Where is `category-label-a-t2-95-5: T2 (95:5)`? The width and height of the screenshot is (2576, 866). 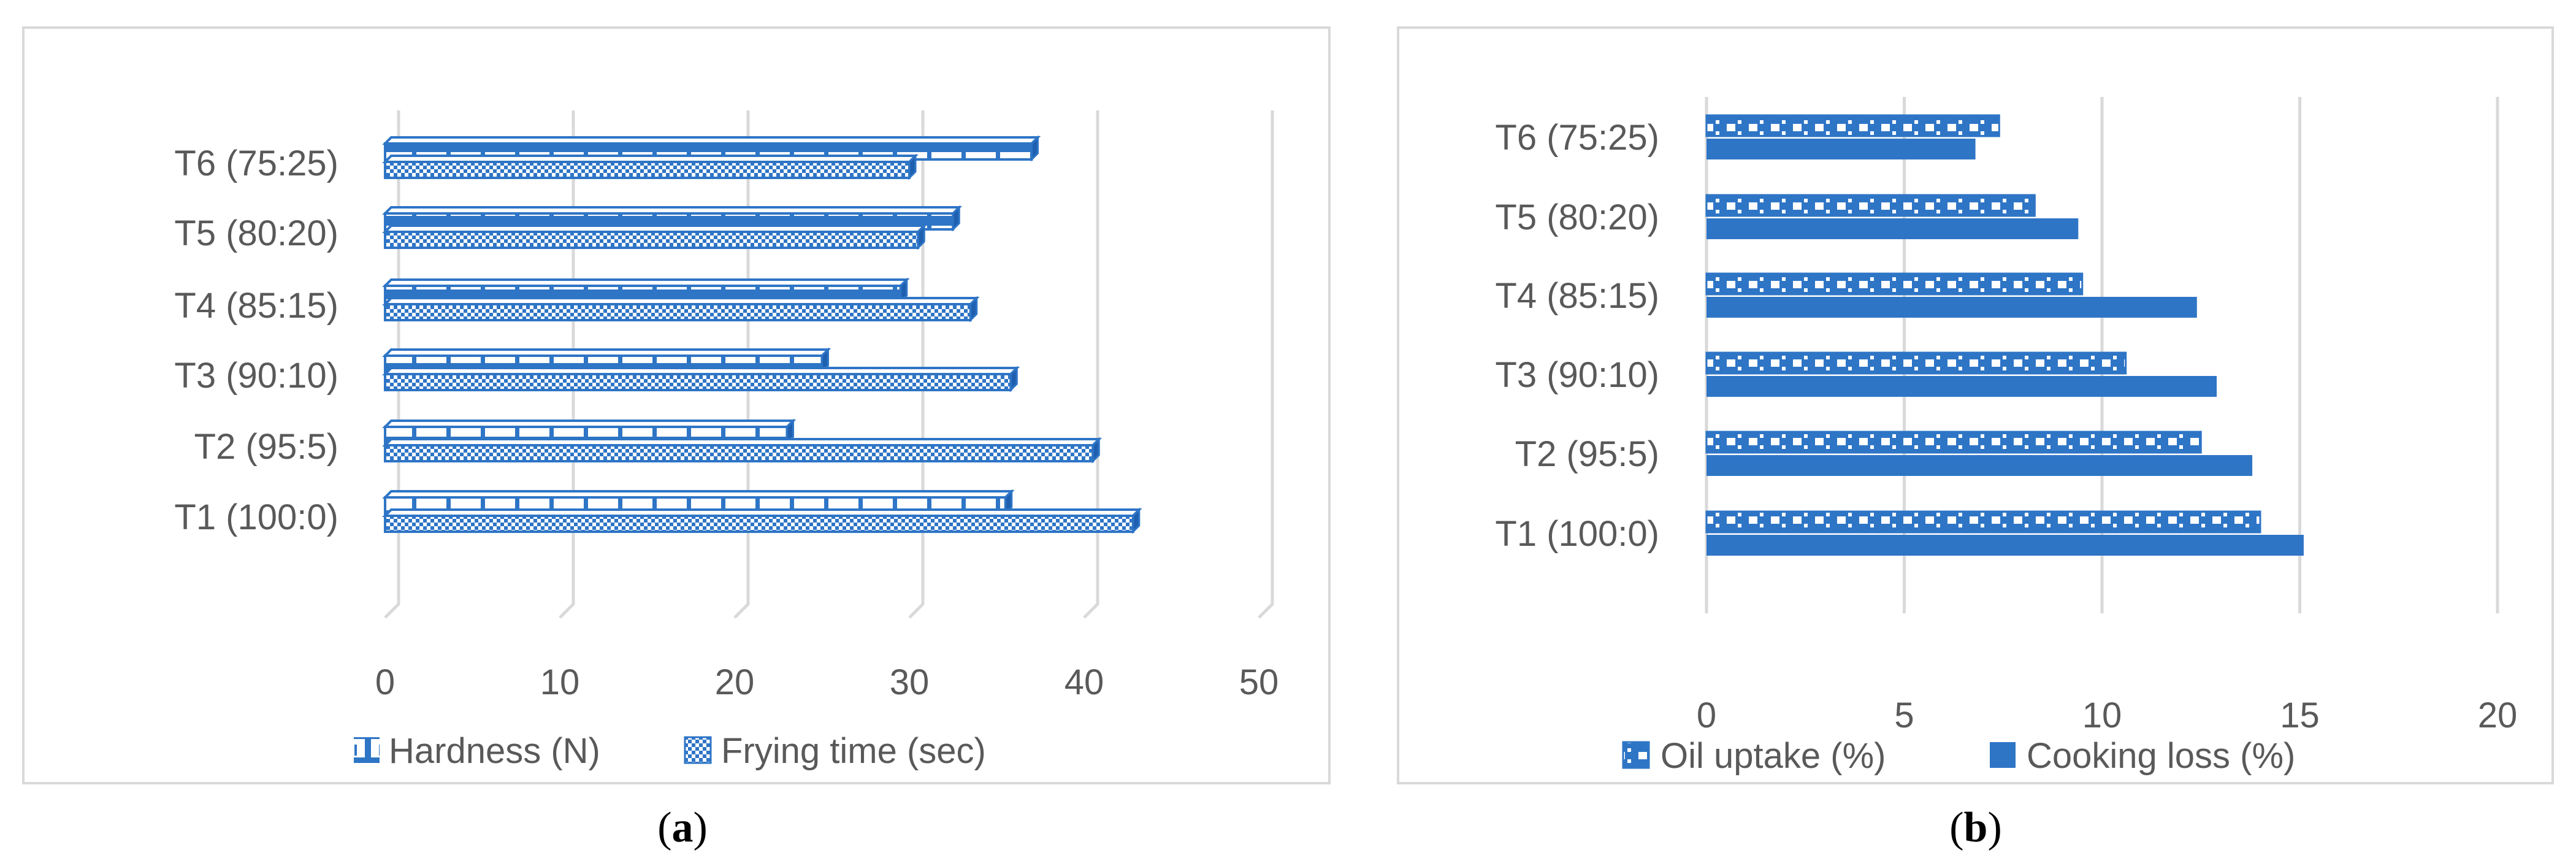 category-label-a-t2-95-5: T2 (95:5) is located at coordinates (266, 447).